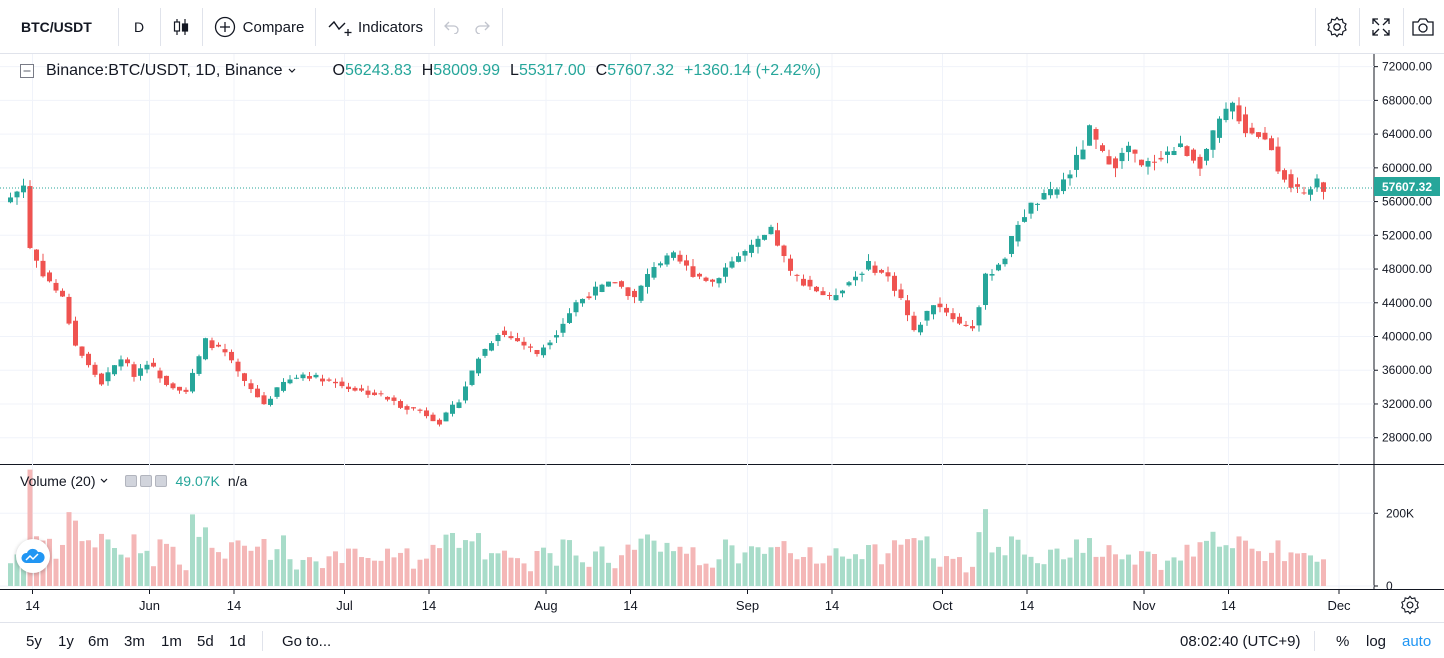  I want to click on axis-settings-button, so click(1410, 605).